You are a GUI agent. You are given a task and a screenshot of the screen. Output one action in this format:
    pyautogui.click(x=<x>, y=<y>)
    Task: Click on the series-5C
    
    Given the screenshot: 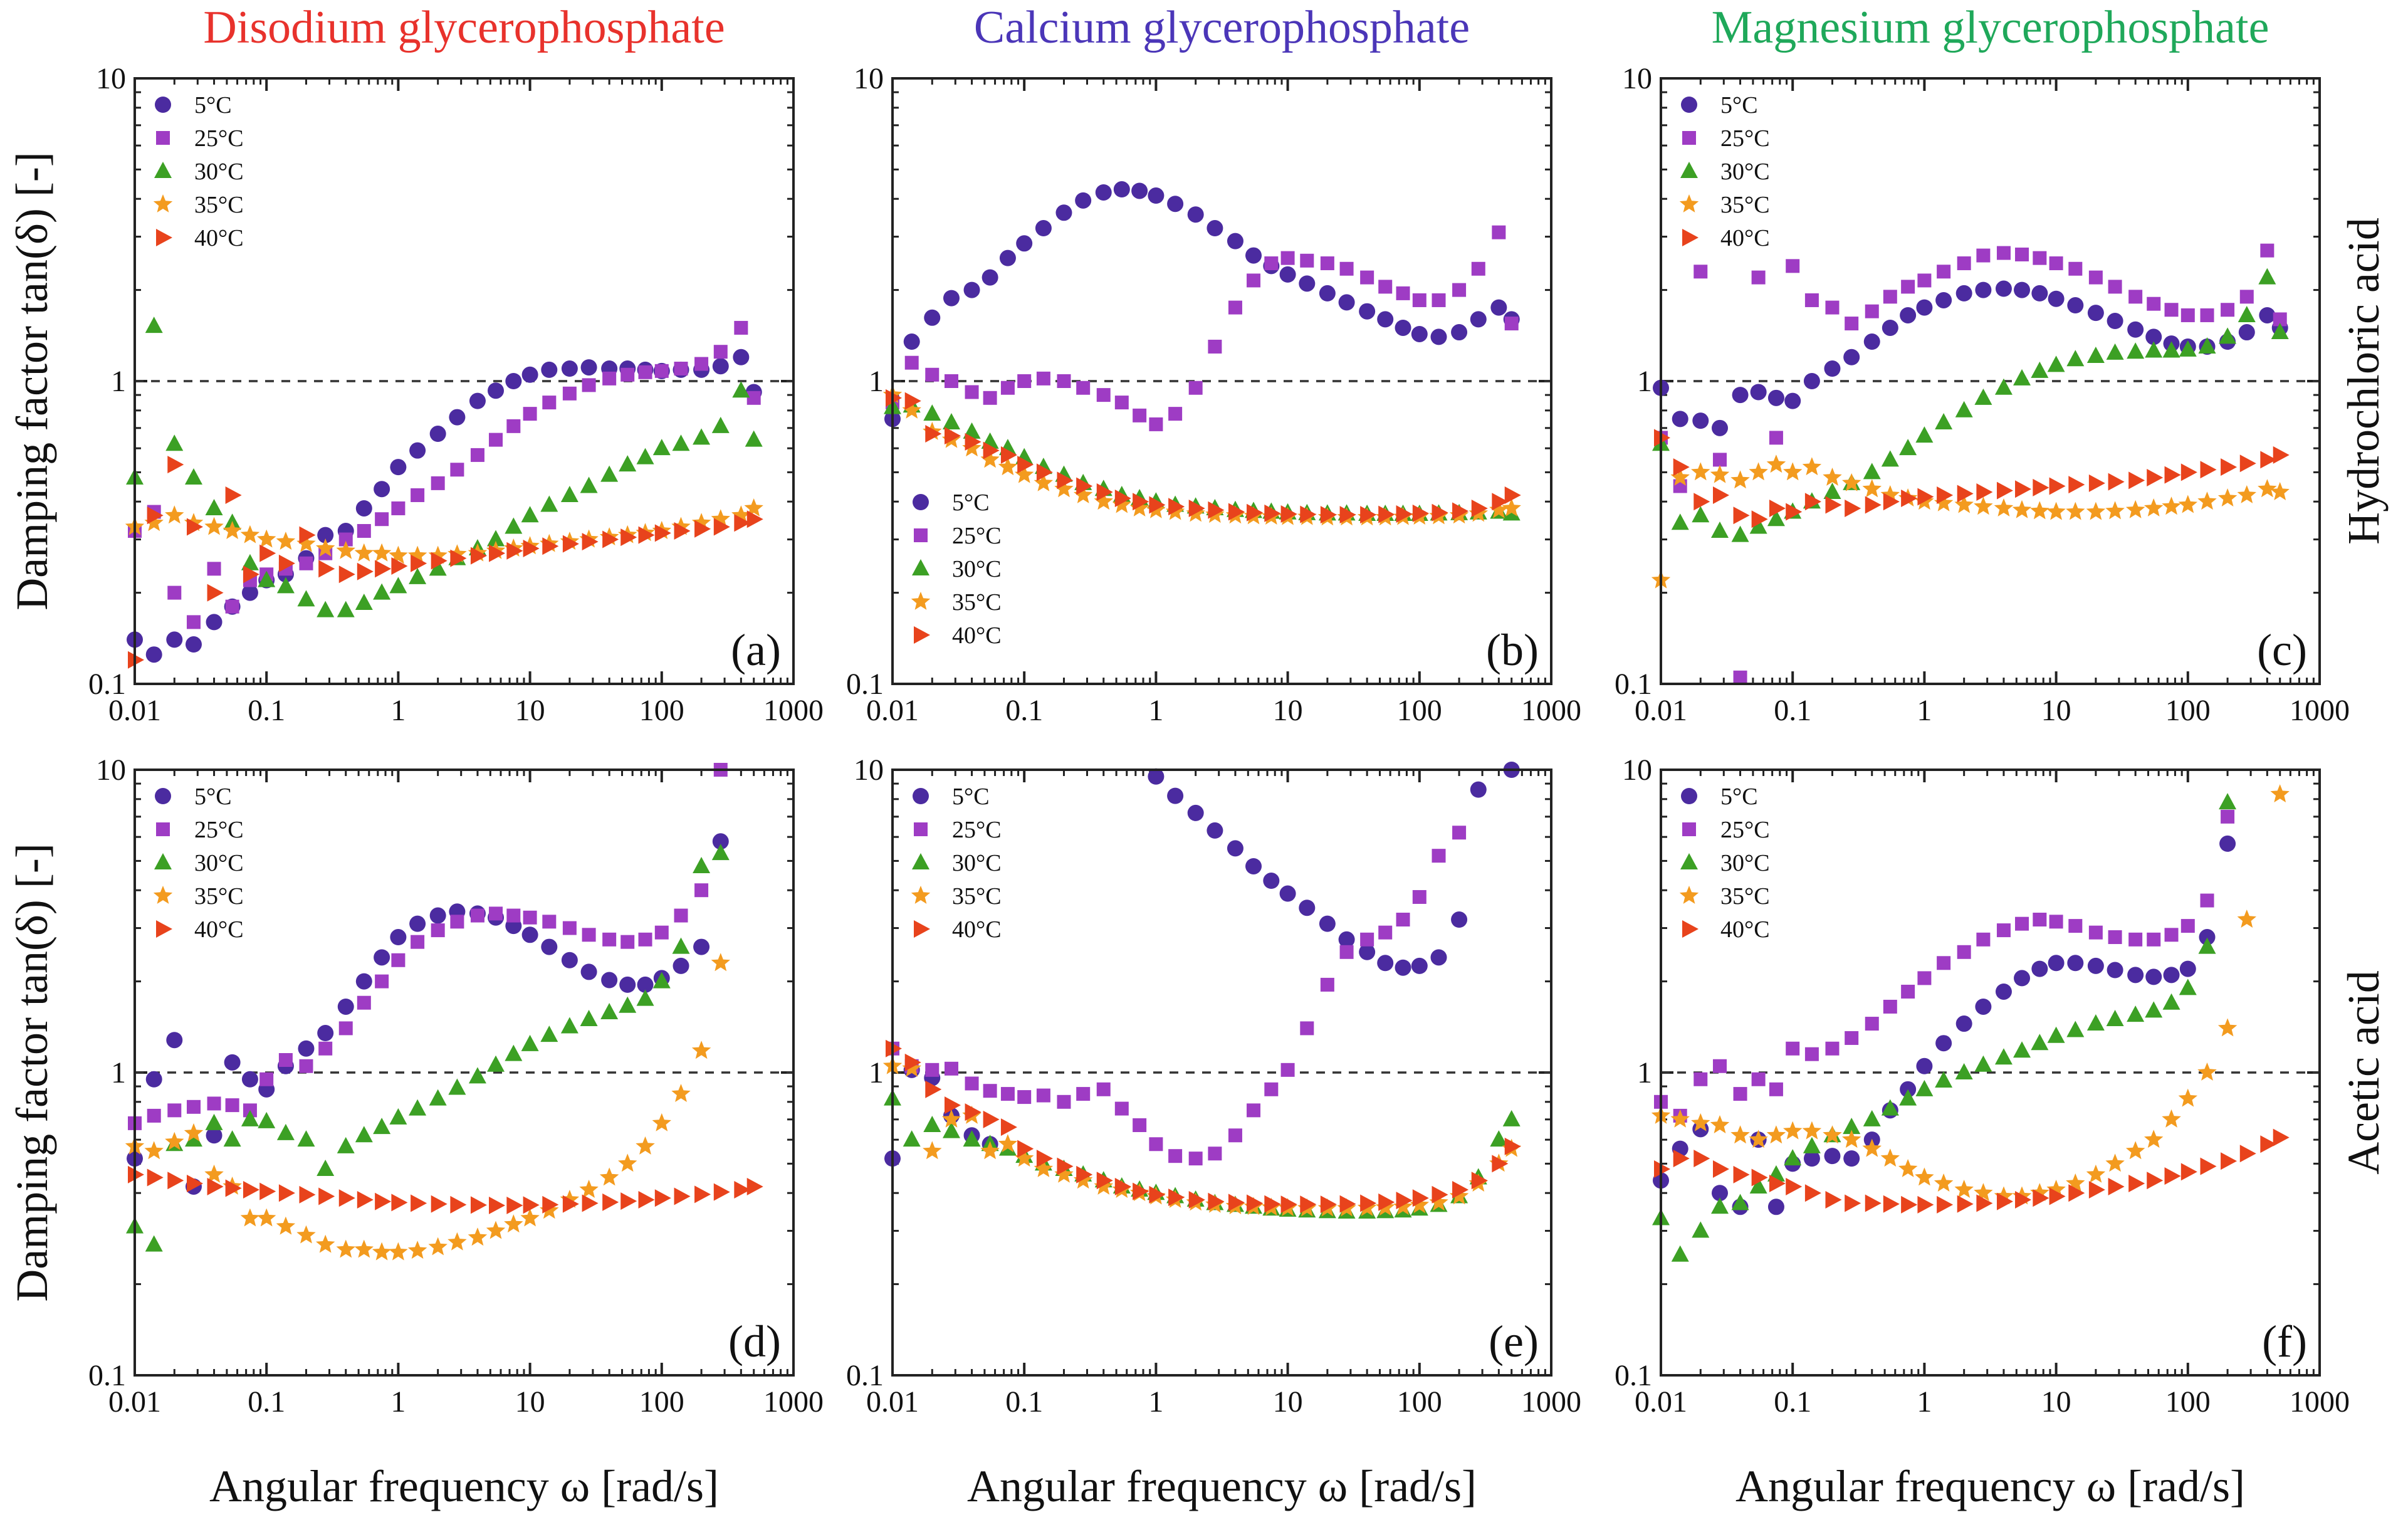 What is the action you would take?
    pyautogui.click(x=1971, y=358)
    